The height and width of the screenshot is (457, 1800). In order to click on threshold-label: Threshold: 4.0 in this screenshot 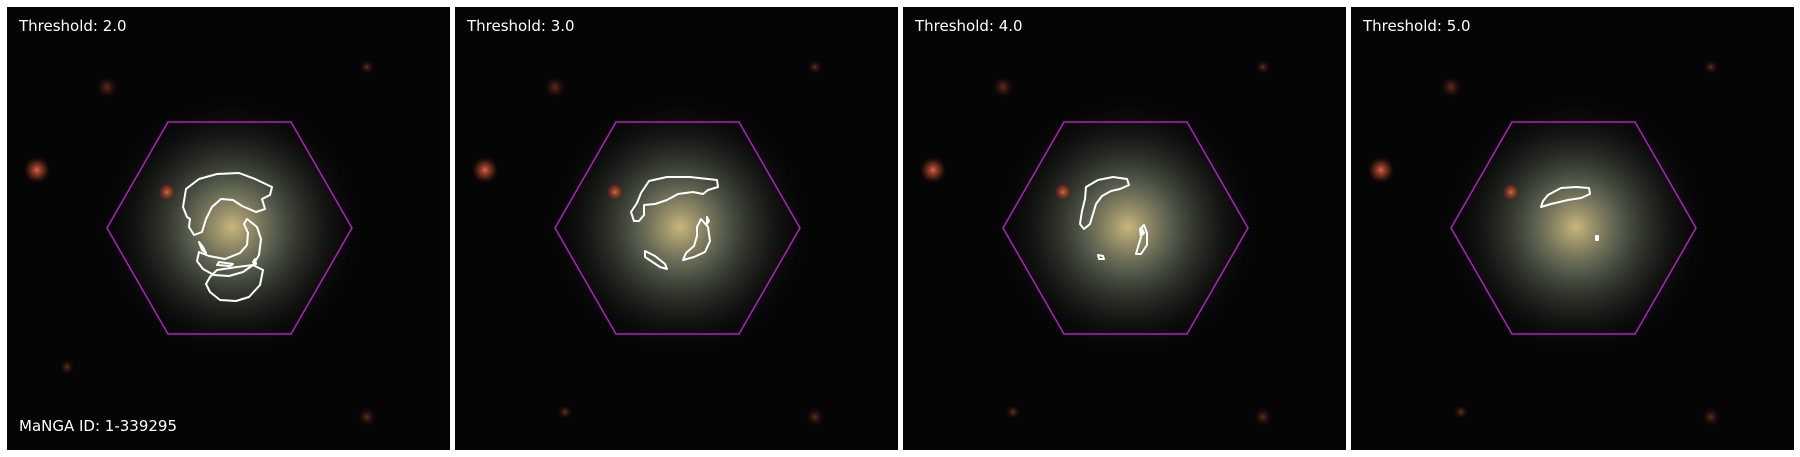, I will do `click(969, 26)`.